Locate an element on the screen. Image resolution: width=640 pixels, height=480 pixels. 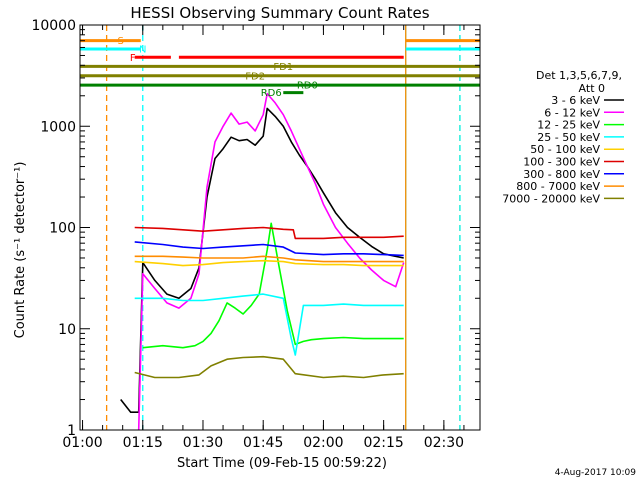
legend-entry-label: 25 - 50 keV is located at coordinates (568, 137).